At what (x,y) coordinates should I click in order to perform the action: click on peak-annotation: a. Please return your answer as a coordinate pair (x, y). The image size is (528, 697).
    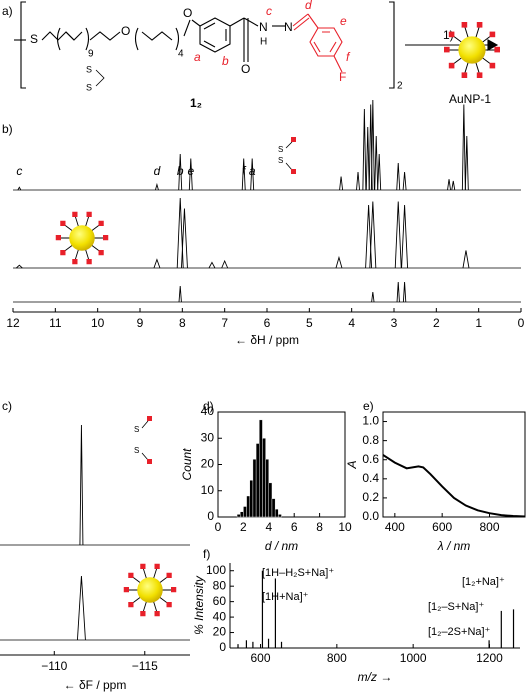
    Looking at the image, I should click on (252, 171).